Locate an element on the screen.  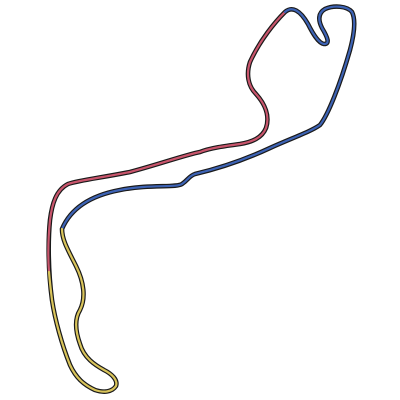
sector-3-path is located at coordinates (82, 310).